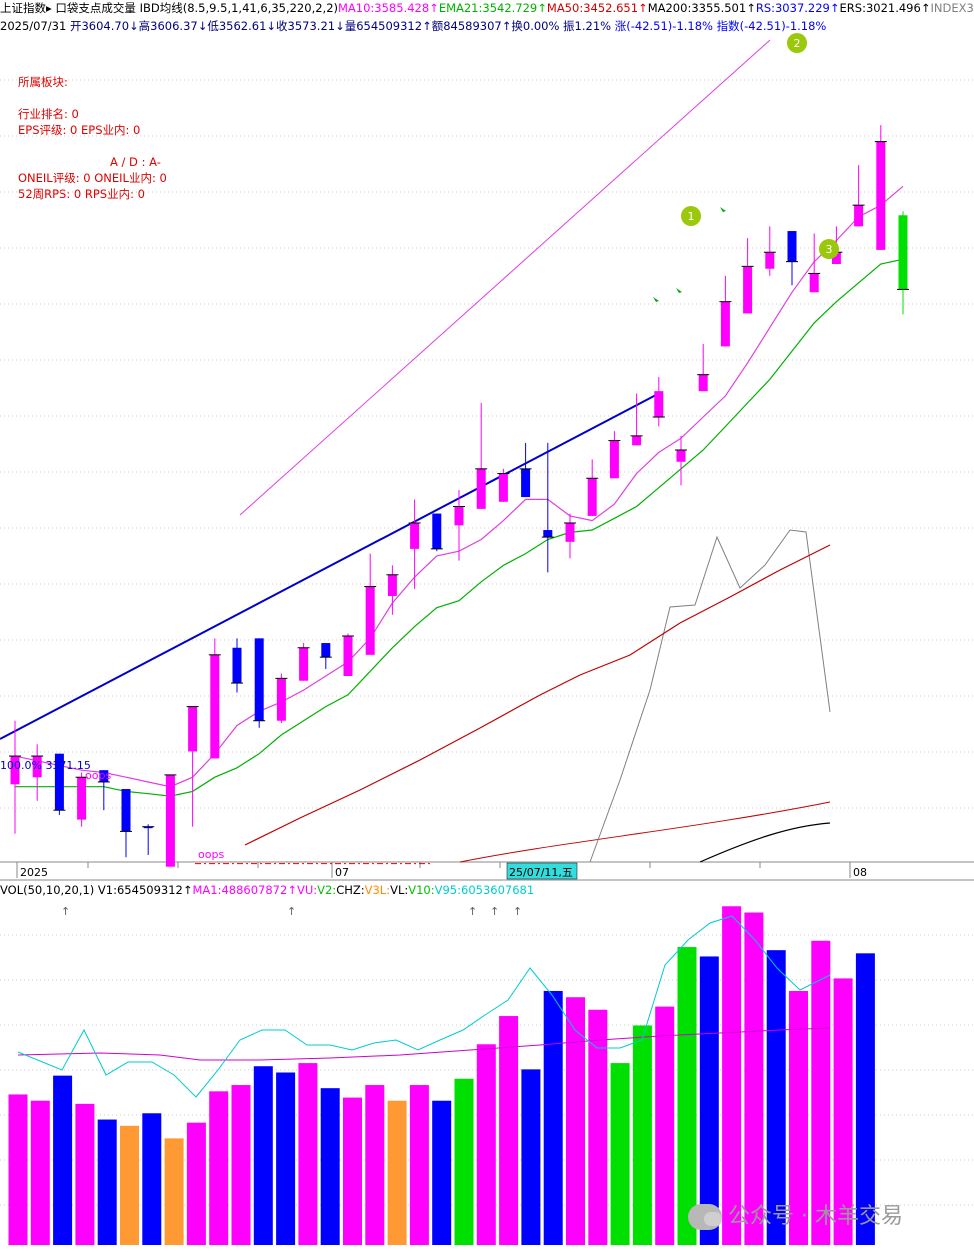 This screenshot has height=1253, width=974. What do you see at coordinates (421, 890) in the screenshot?
I see `volume-header-item-7: V10:` at bounding box center [421, 890].